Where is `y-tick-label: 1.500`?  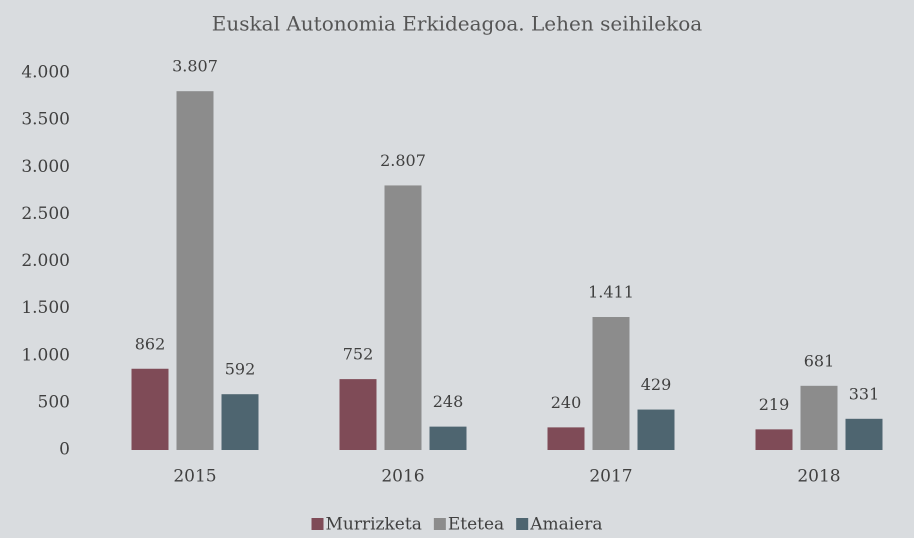
y-tick-label: 1.500 is located at coordinates (45, 308).